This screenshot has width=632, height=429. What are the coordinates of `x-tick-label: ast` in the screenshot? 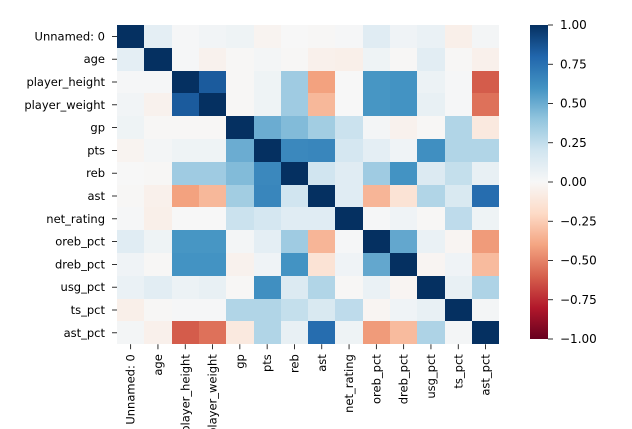 It's located at (322, 363).